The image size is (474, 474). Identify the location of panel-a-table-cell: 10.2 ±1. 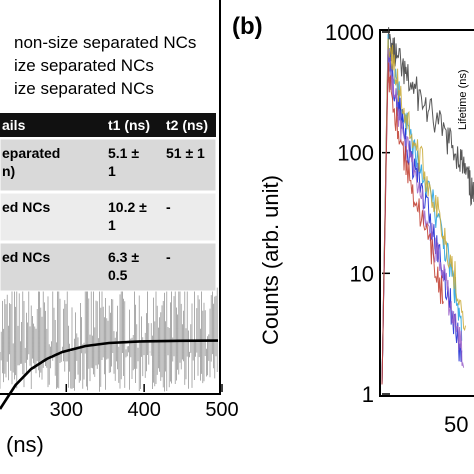
(127, 216).